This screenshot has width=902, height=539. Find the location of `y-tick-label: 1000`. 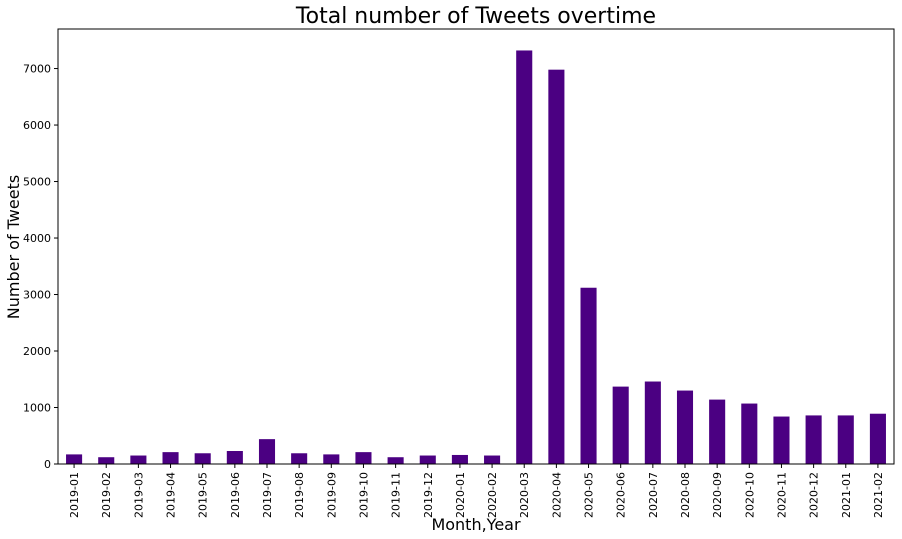

y-tick-label: 1000 is located at coordinates (37, 408).